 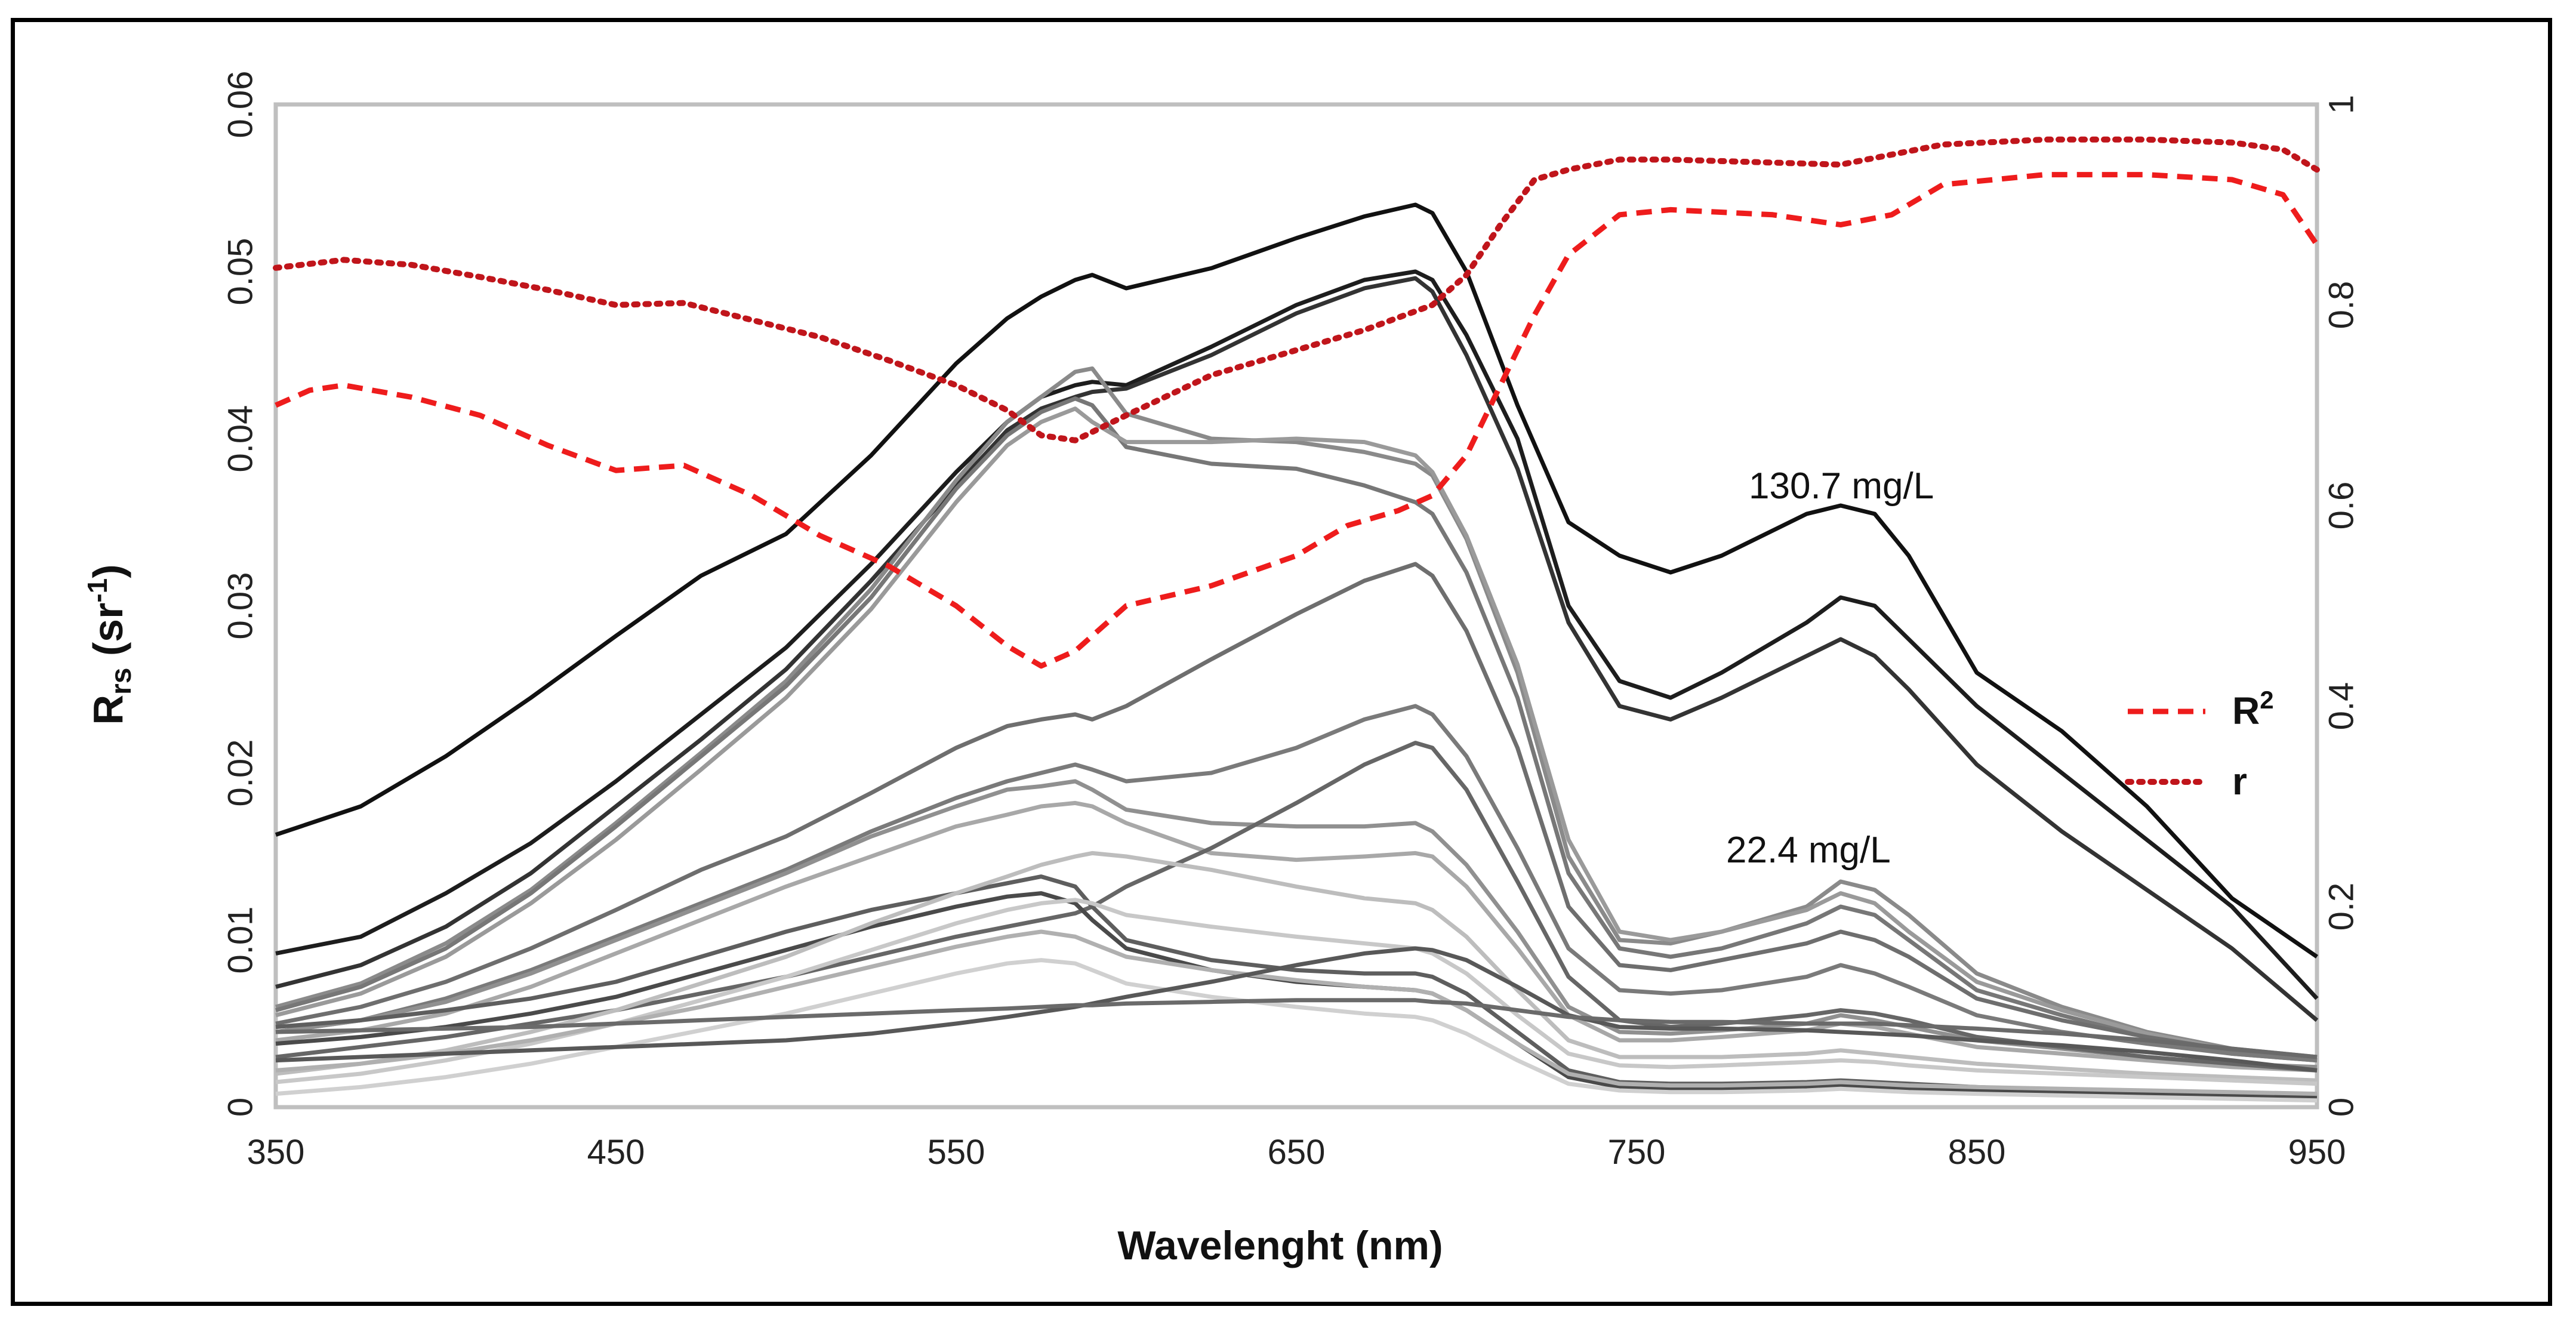 What do you see at coordinates (2199, 744) in the screenshot?
I see `legend: R2 r` at bounding box center [2199, 744].